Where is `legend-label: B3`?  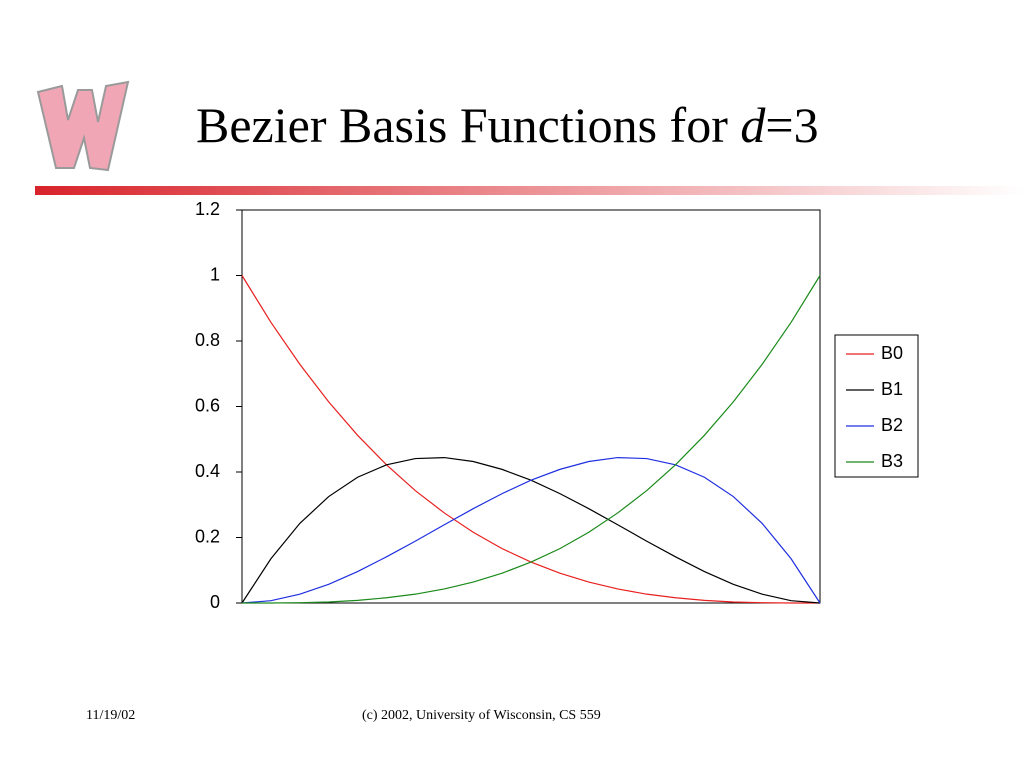 legend-label: B3 is located at coordinates (892, 461).